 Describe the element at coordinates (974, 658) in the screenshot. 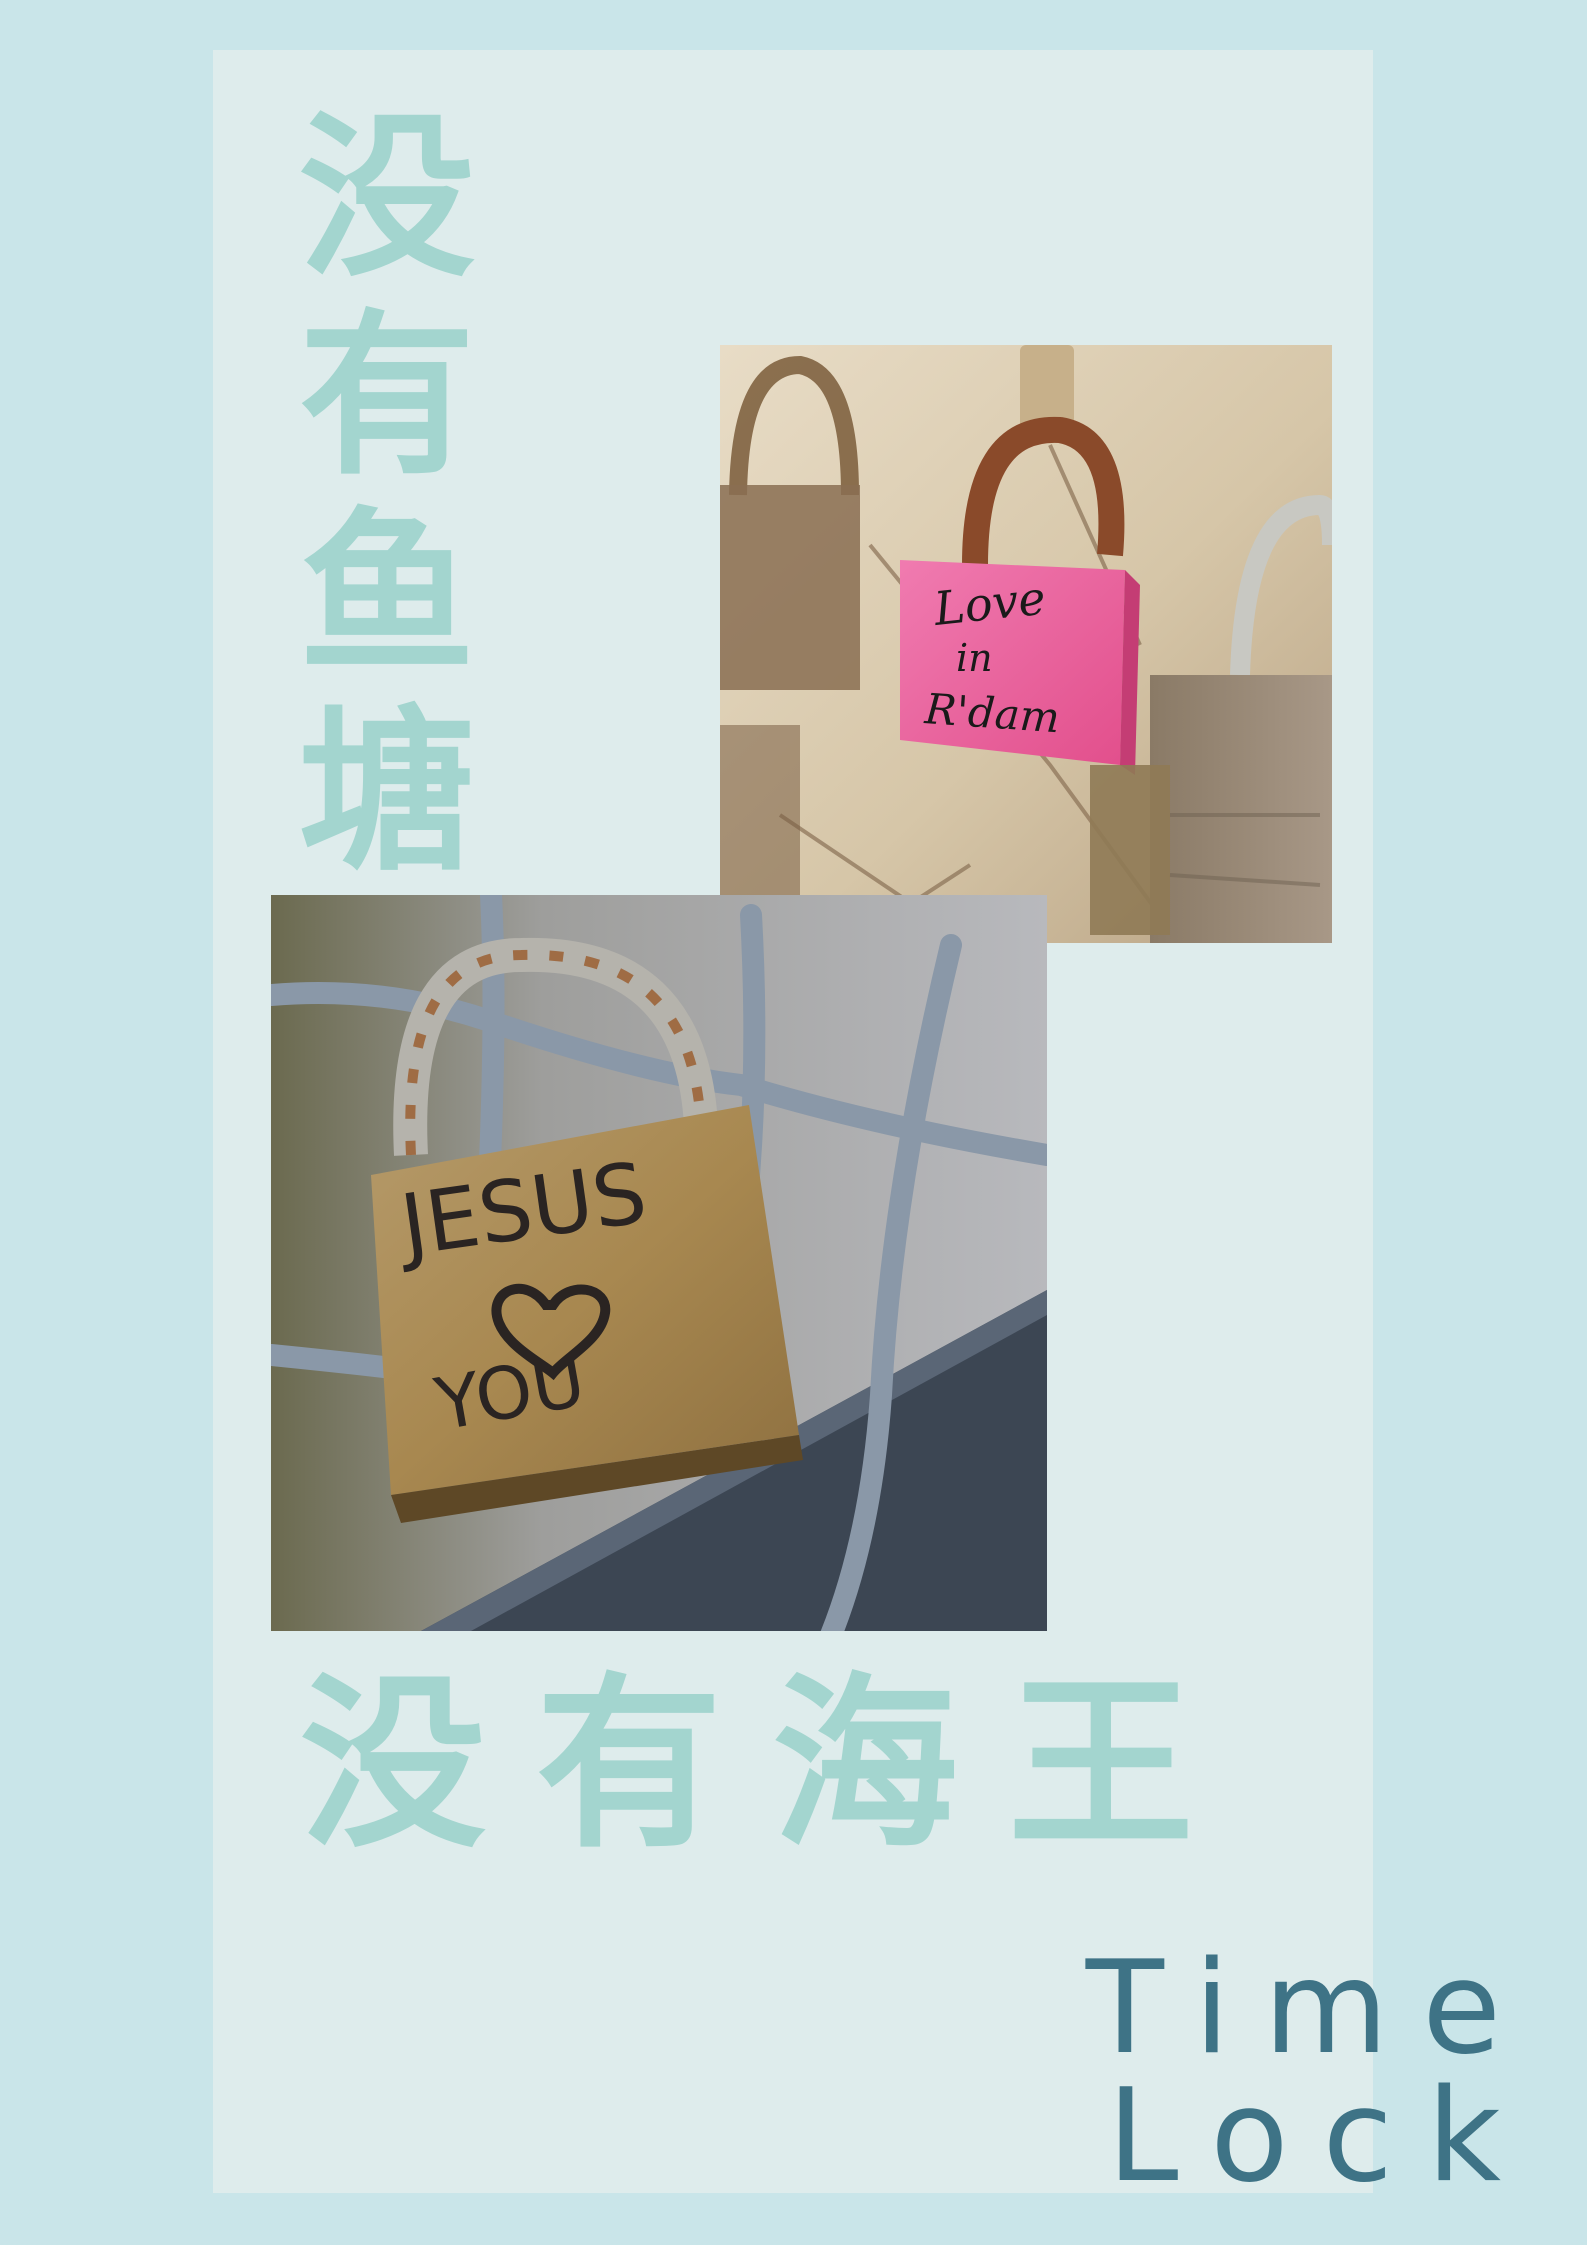

I see `pink-lock-text-in: in` at that location.